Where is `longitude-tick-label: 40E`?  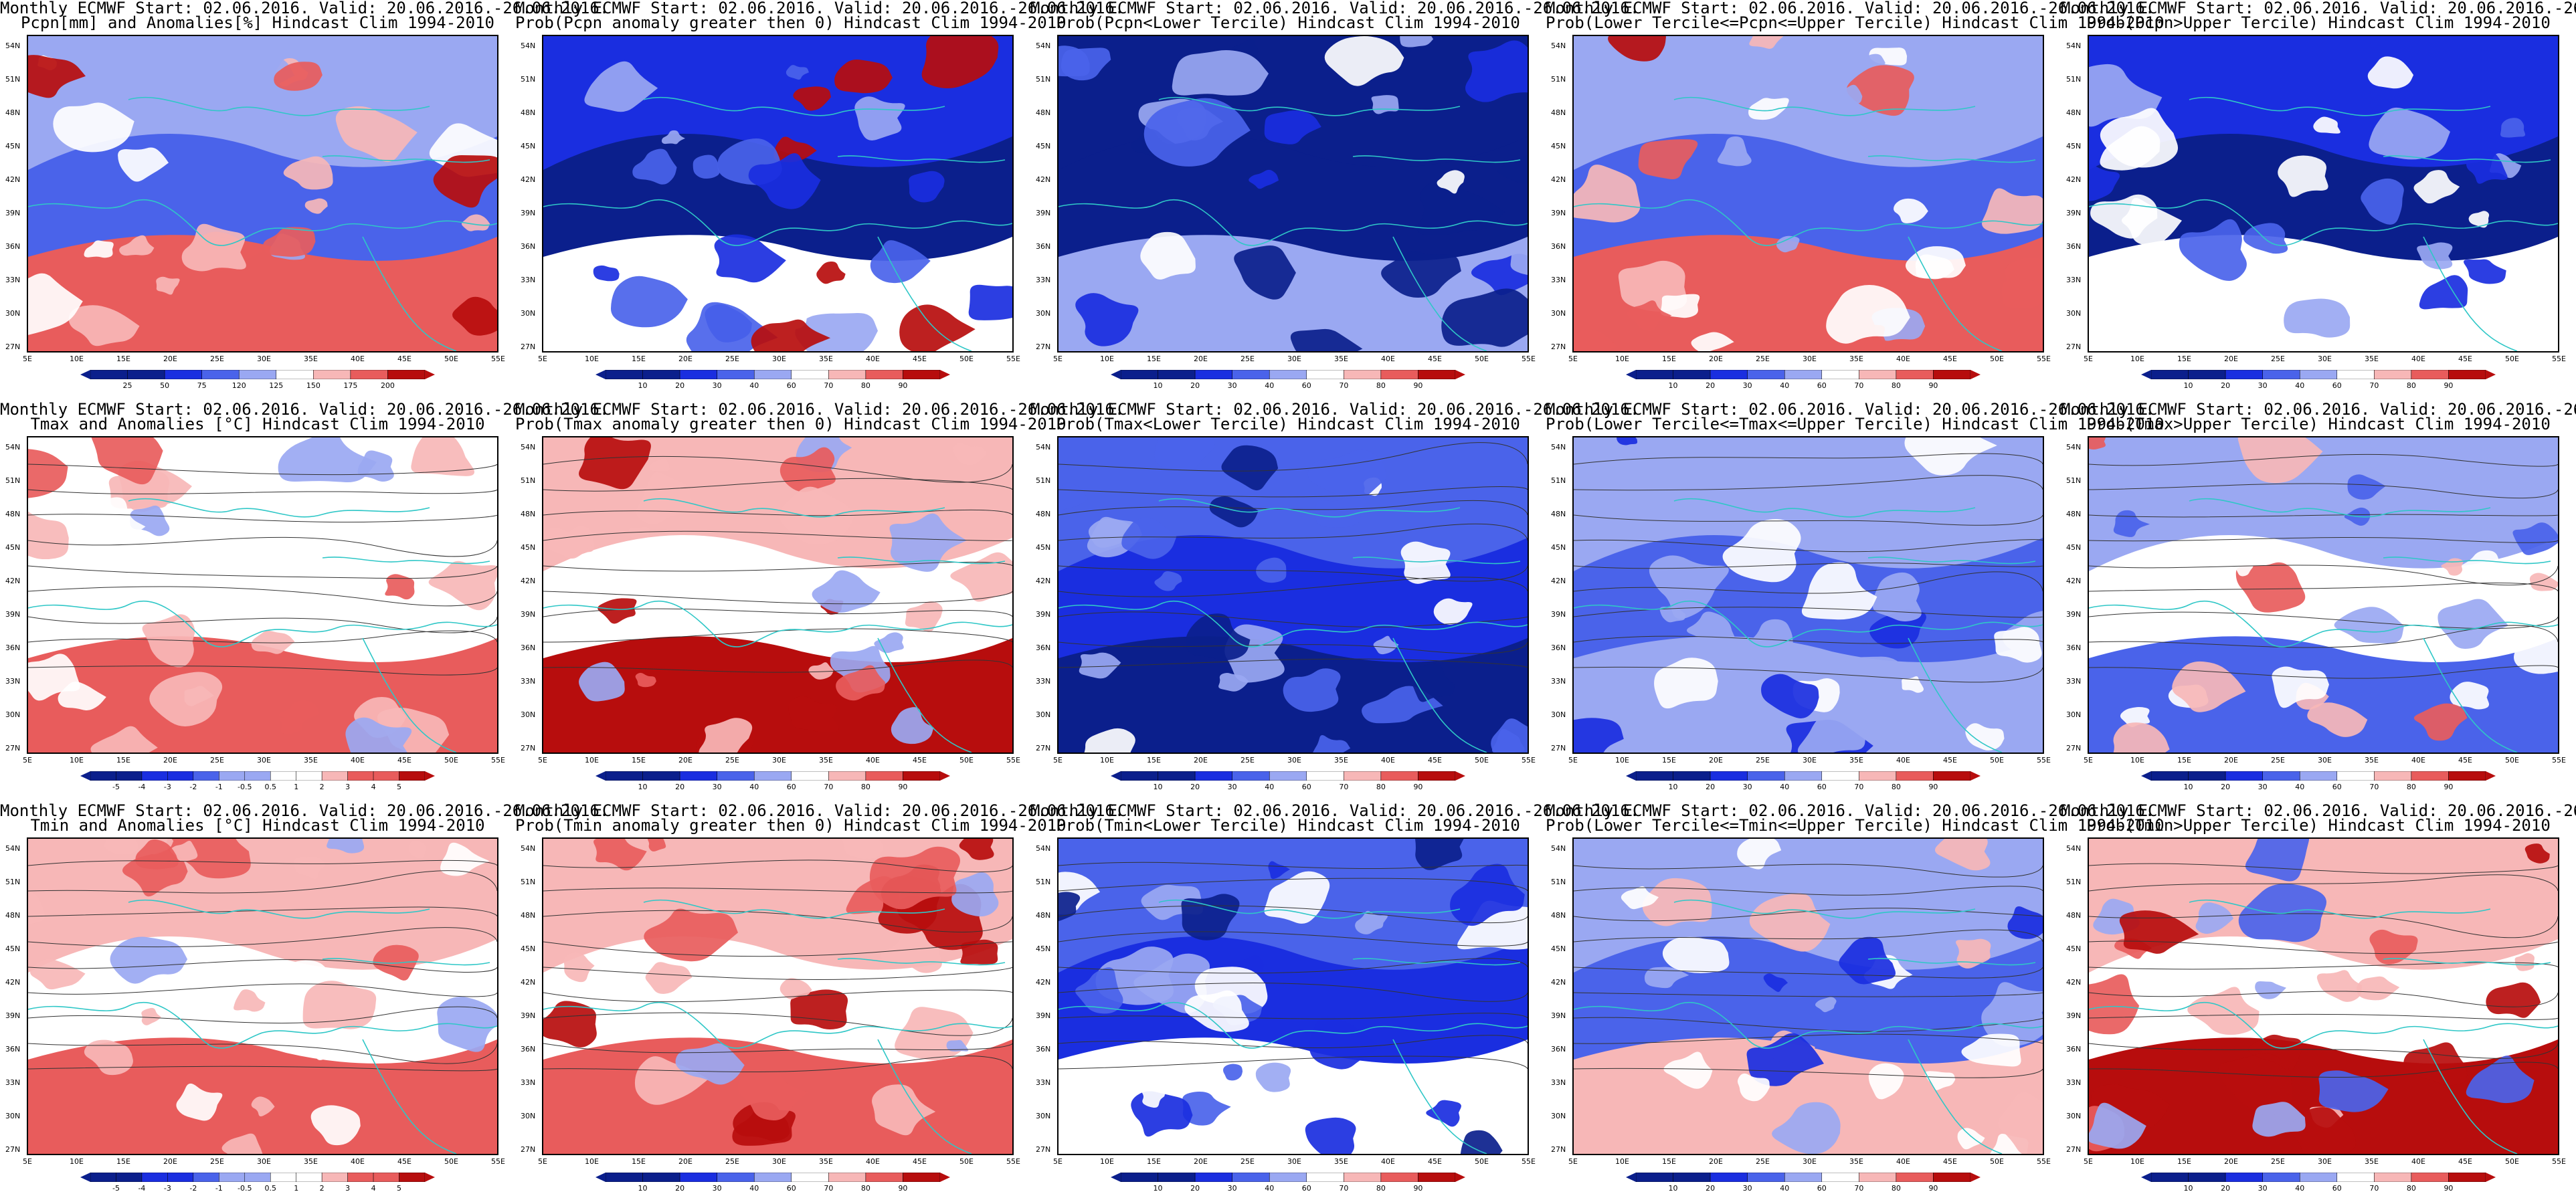
longitude-tick-label: 40E is located at coordinates (1388, 359).